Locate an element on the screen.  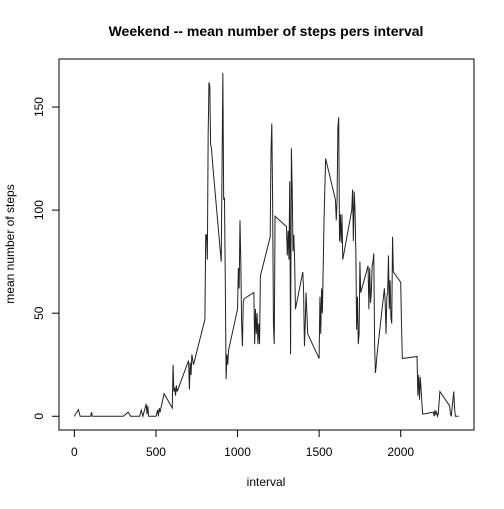
y-tick-label: 100 is located at coordinates (39, 210).